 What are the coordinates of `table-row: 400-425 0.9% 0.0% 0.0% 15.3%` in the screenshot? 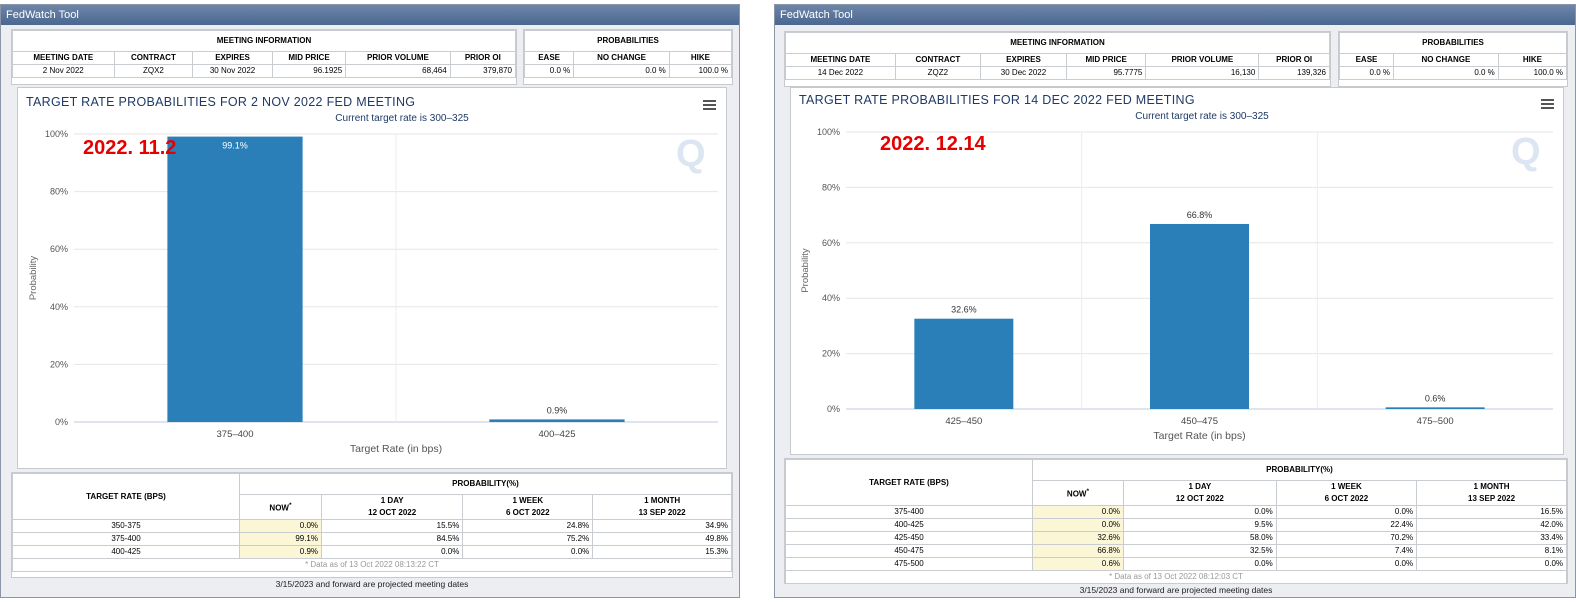 It's located at (372, 552).